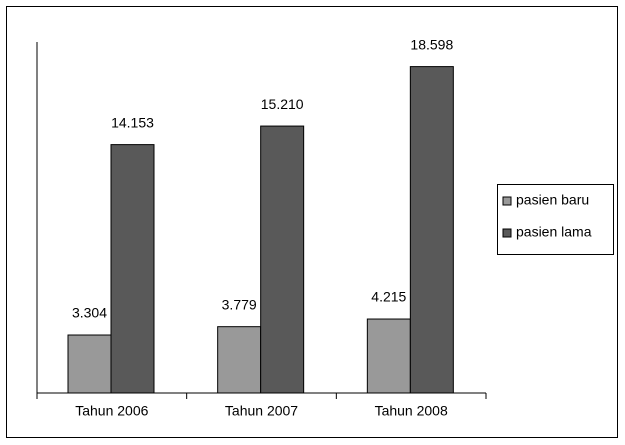 Image resolution: width=625 pixels, height=445 pixels. Describe the element at coordinates (554, 232) in the screenshot. I see `legend-label: pasien lama` at that location.